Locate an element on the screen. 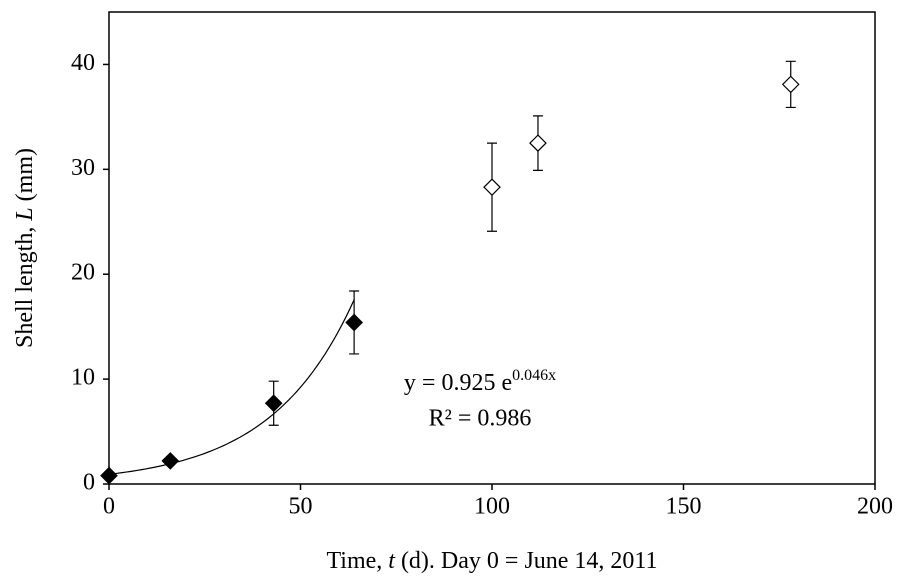 This screenshot has width=899, height=582. x-label-part: t is located at coordinates (392, 561).